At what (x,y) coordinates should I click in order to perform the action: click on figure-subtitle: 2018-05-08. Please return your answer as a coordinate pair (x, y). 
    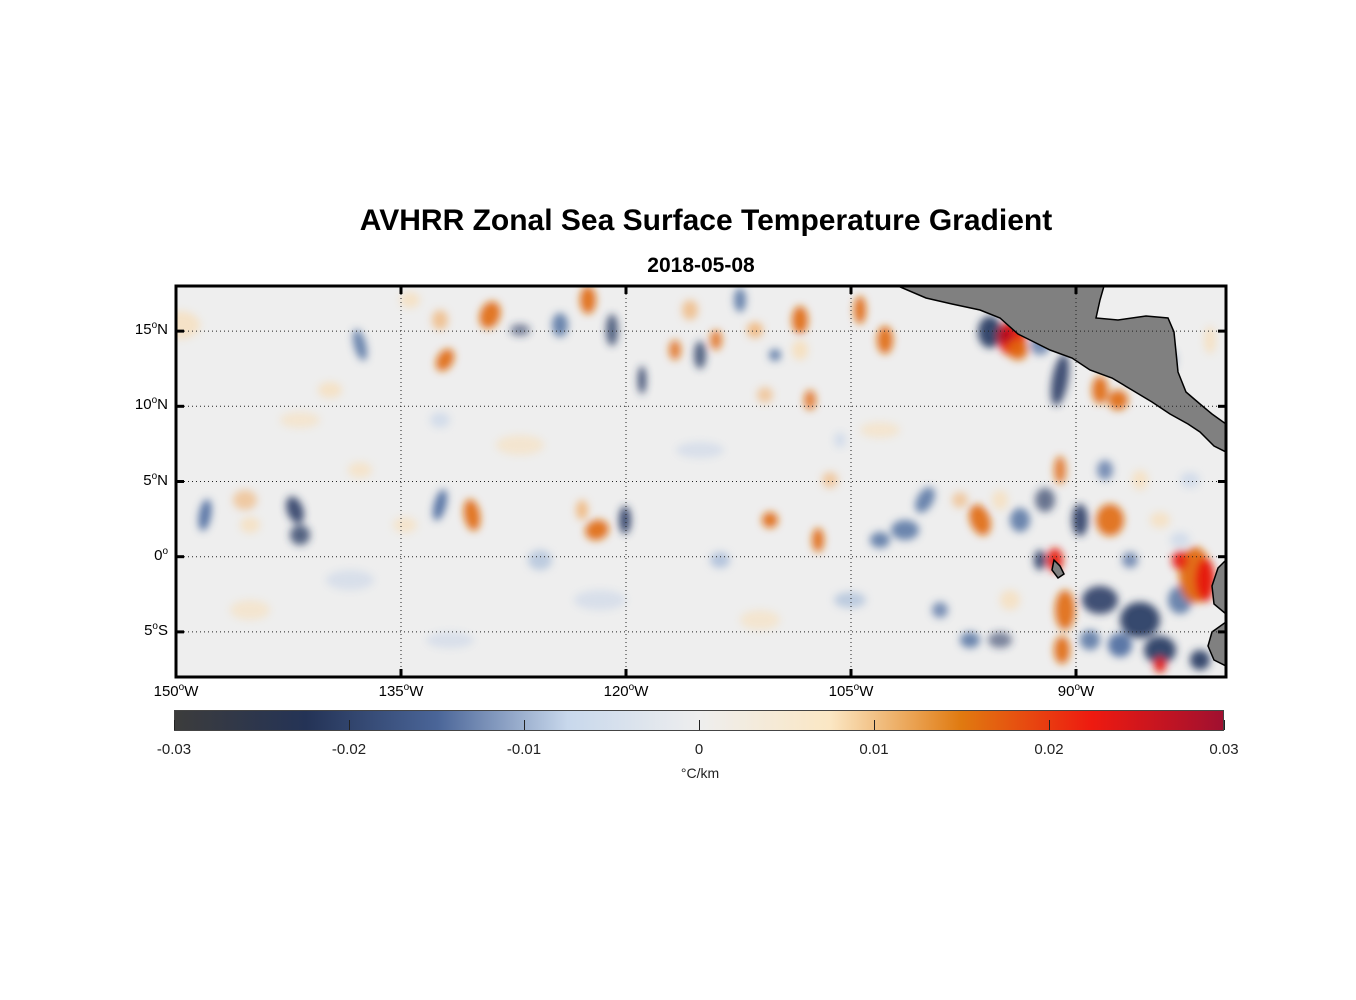
    Looking at the image, I should click on (701, 265).